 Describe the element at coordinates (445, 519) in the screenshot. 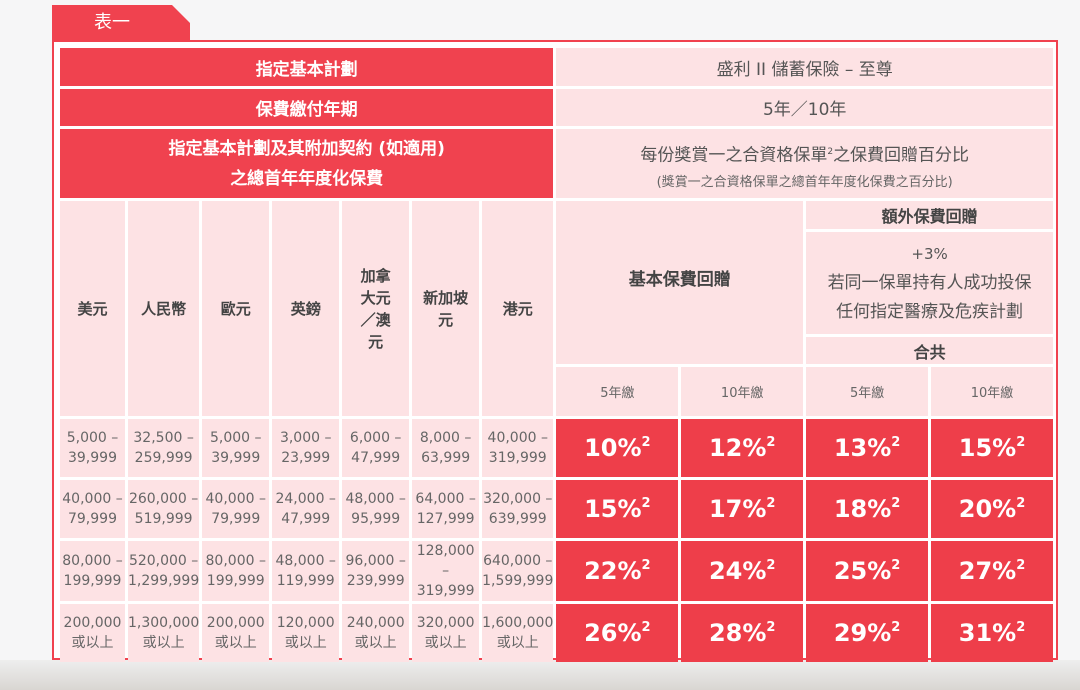

I see `premium-range-text: 127,999` at that location.